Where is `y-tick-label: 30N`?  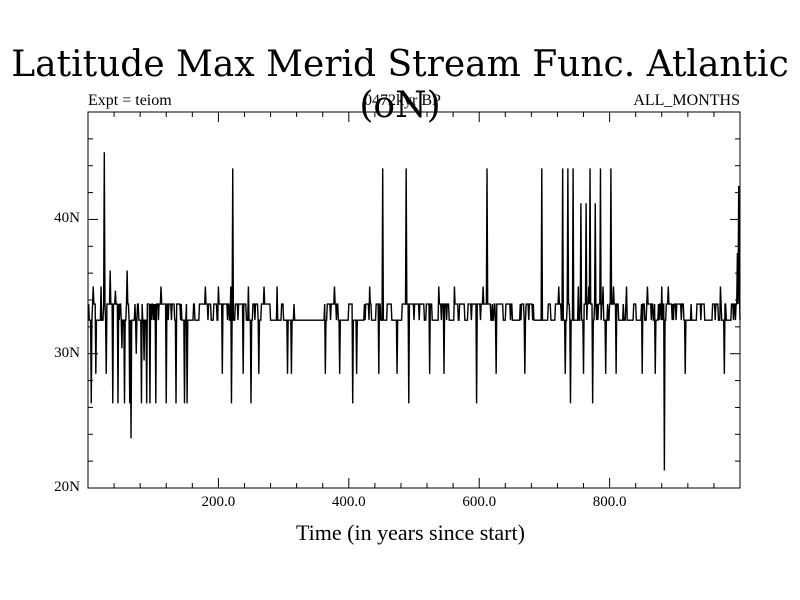 y-tick-label: 30N is located at coordinates (67, 352).